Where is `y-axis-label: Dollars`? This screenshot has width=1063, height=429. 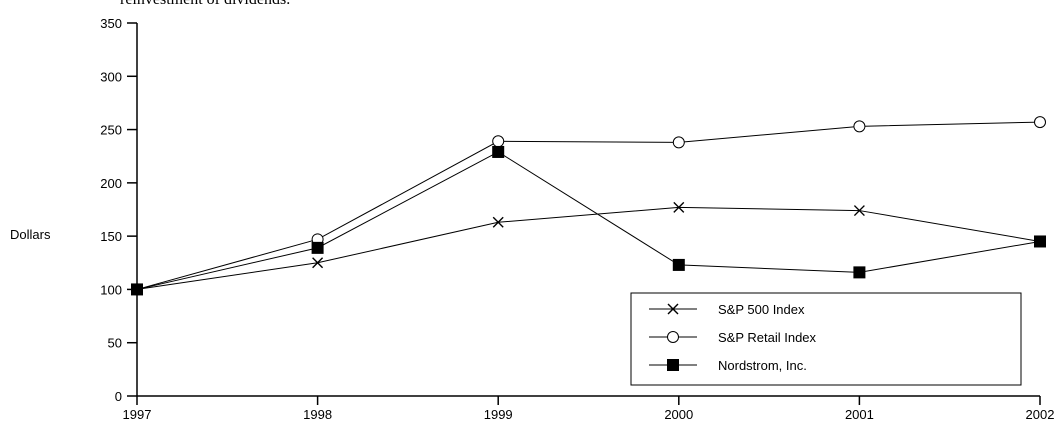
y-axis-label: Dollars is located at coordinates (30, 234).